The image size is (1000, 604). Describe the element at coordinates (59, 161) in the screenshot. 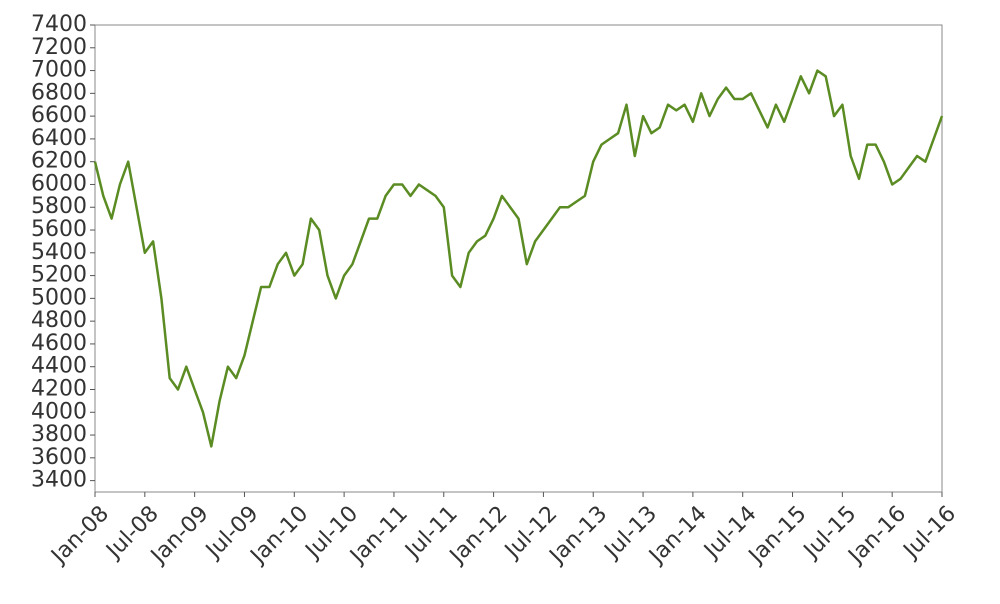

I see `y-tick-label: 6200` at that location.